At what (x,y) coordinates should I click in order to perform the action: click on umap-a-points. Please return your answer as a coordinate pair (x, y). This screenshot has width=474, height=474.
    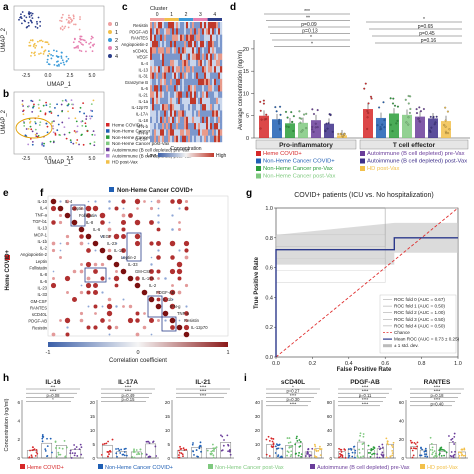
    Looking at the image, I should click on (57, 39).